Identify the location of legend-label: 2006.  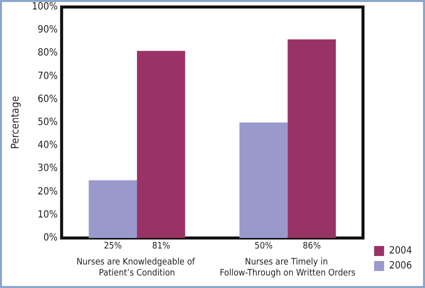
(400, 266).